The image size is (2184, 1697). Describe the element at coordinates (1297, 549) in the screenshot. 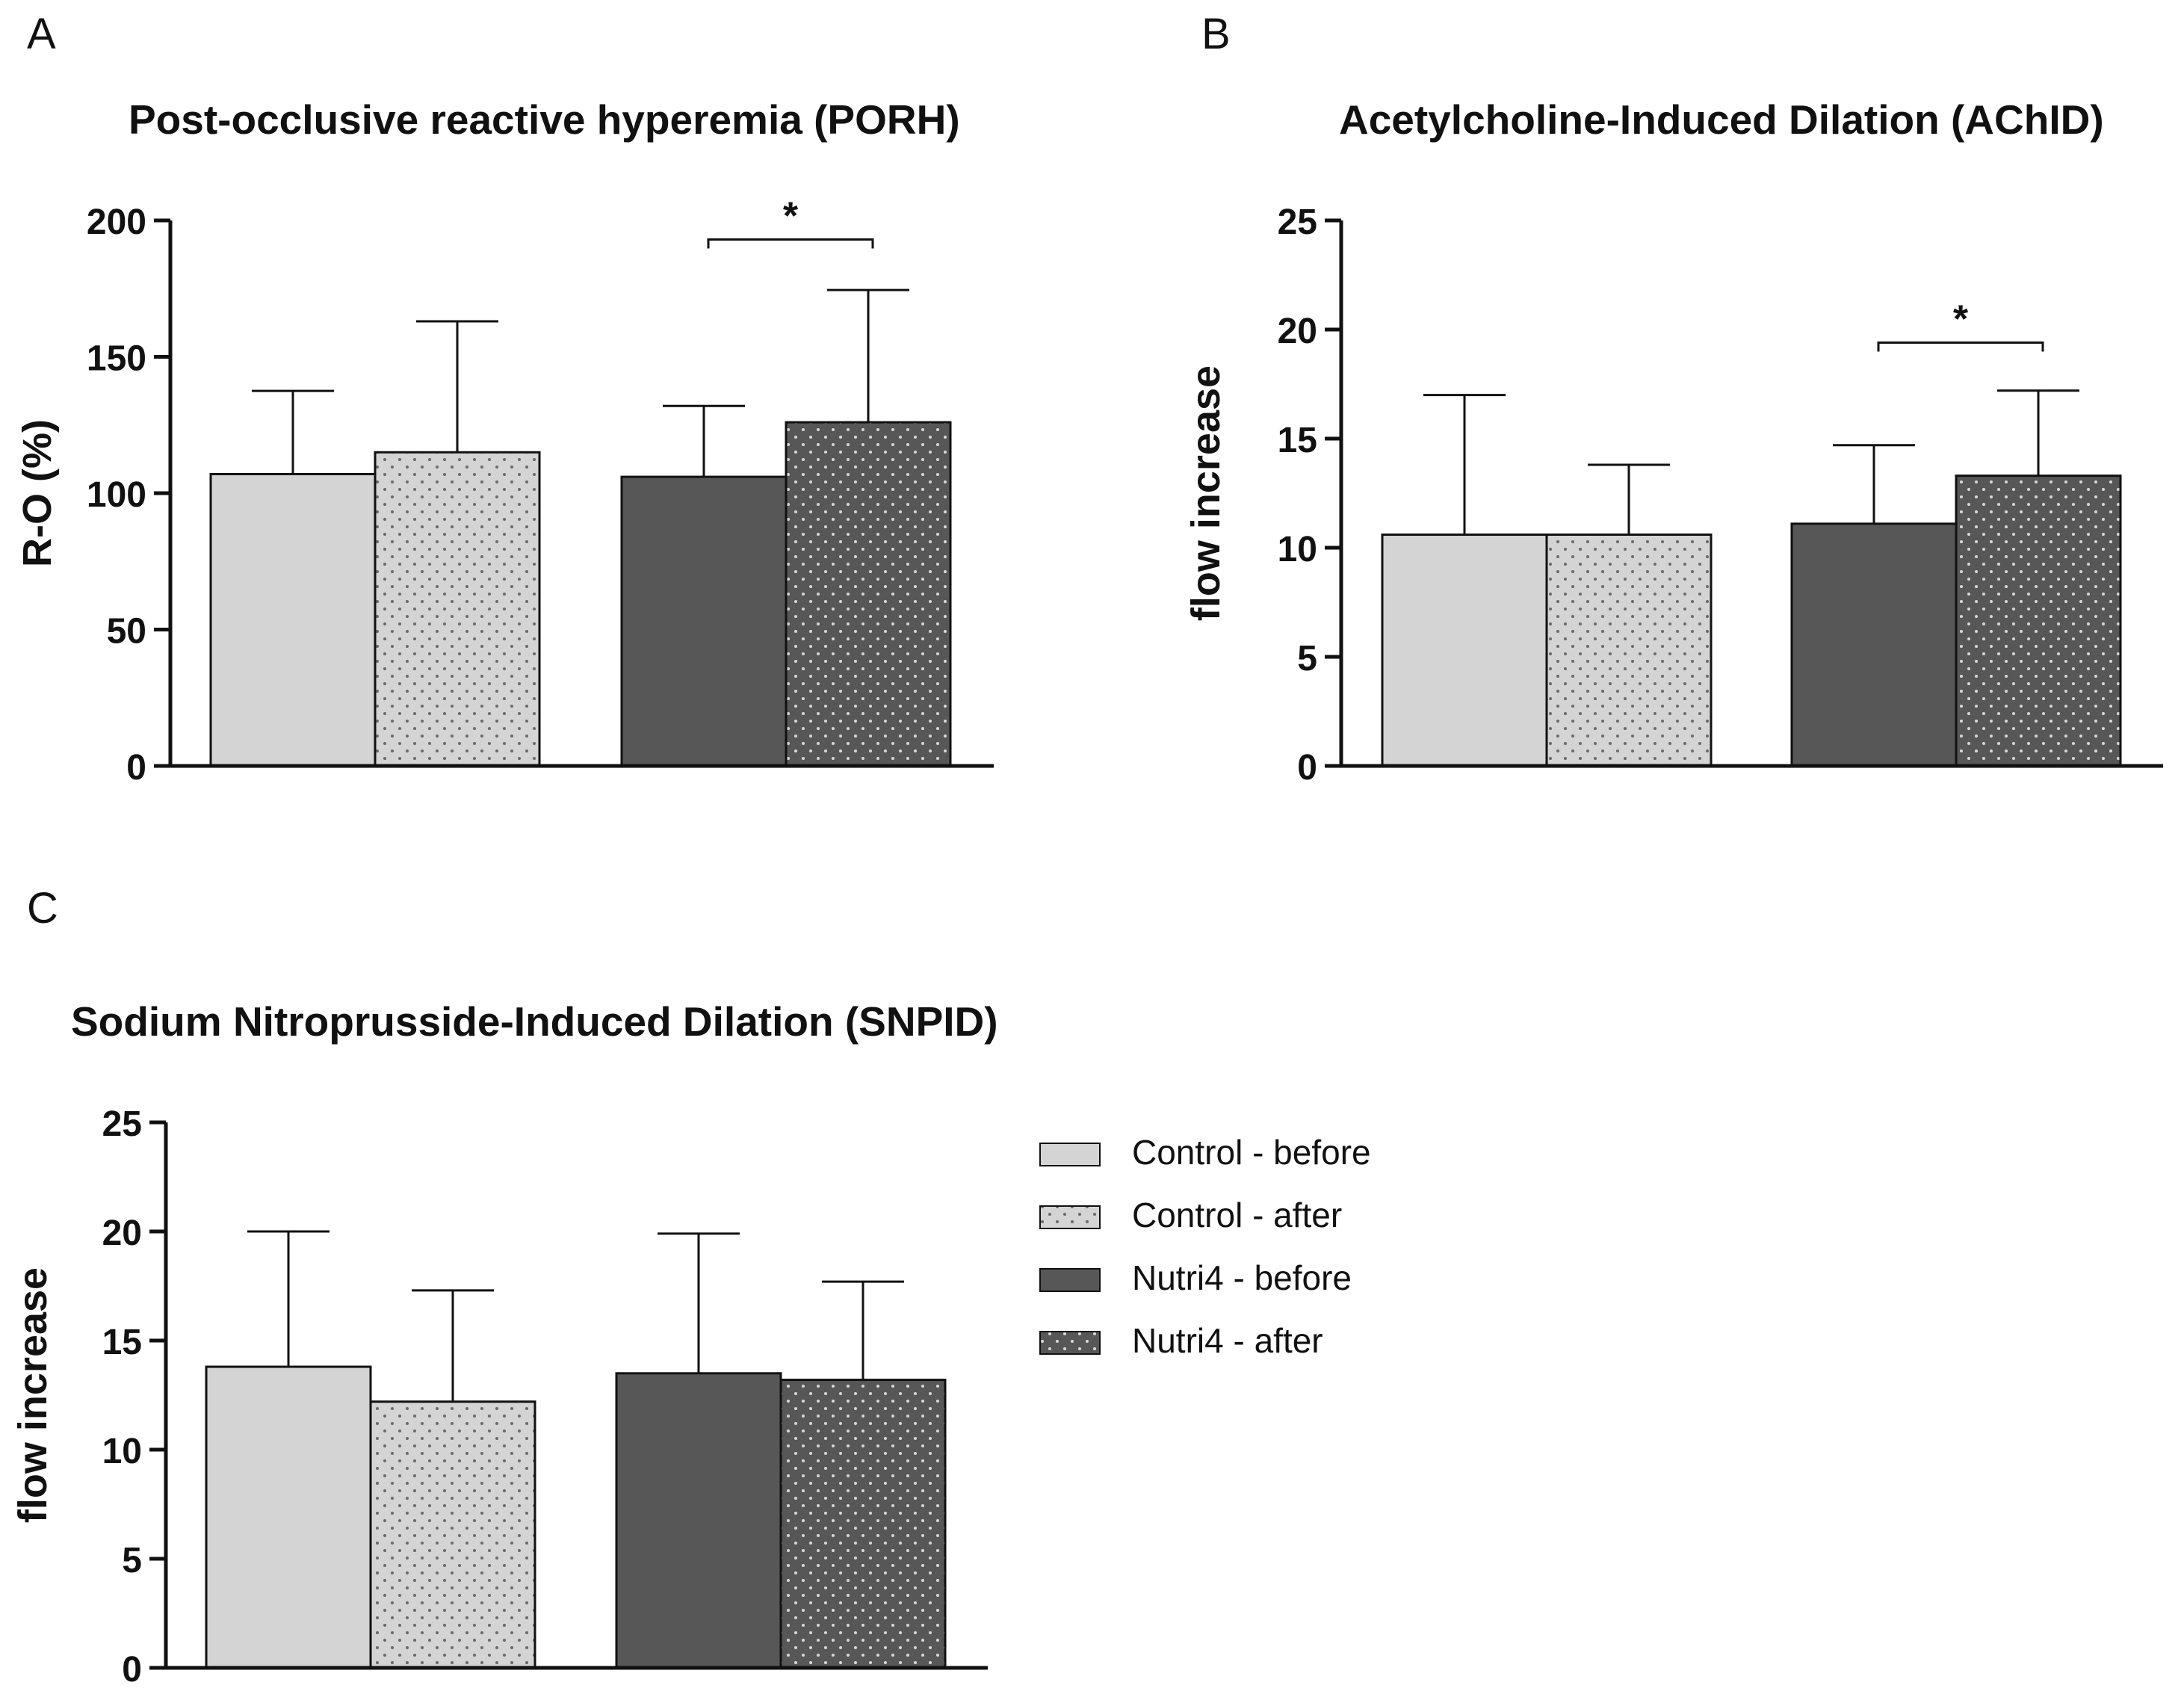

I see `y-tick-label-b-10: 10` at that location.